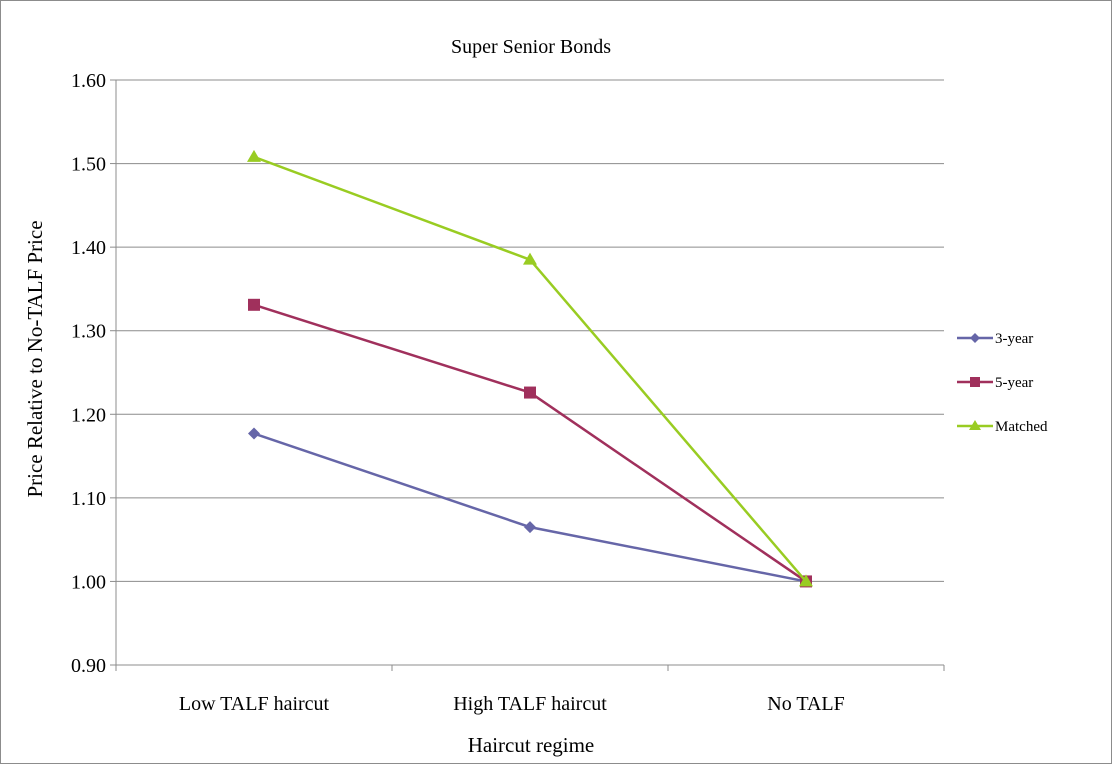 The image size is (1112, 768). What do you see at coordinates (531, 745) in the screenshot?
I see `x-axis-title: Haircut regime` at bounding box center [531, 745].